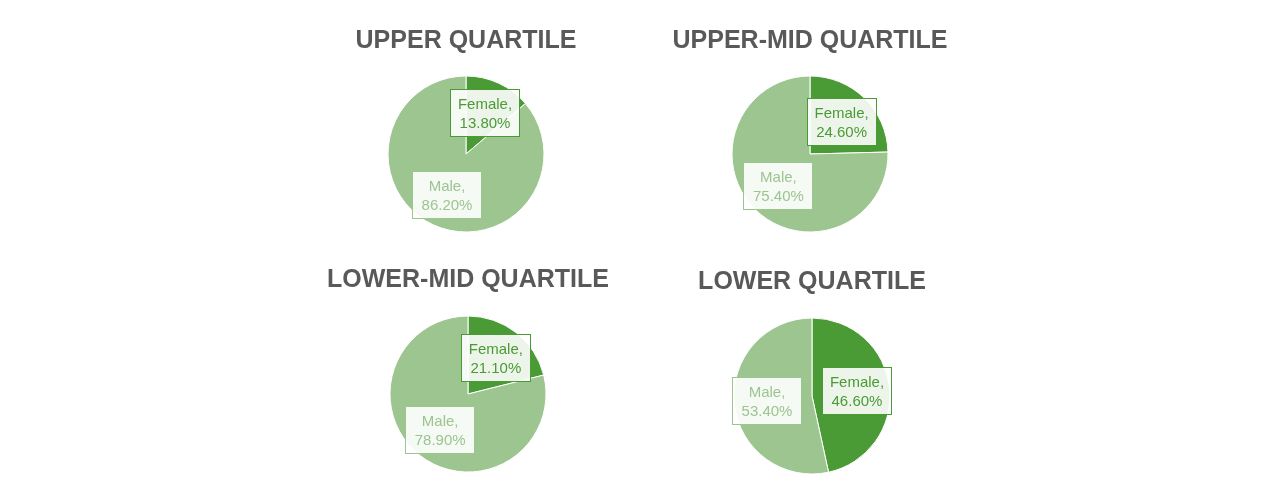  Describe the element at coordinates (466, 39) in the screenshot. I see `chart-title: UPPER QUARTILE` at that location.